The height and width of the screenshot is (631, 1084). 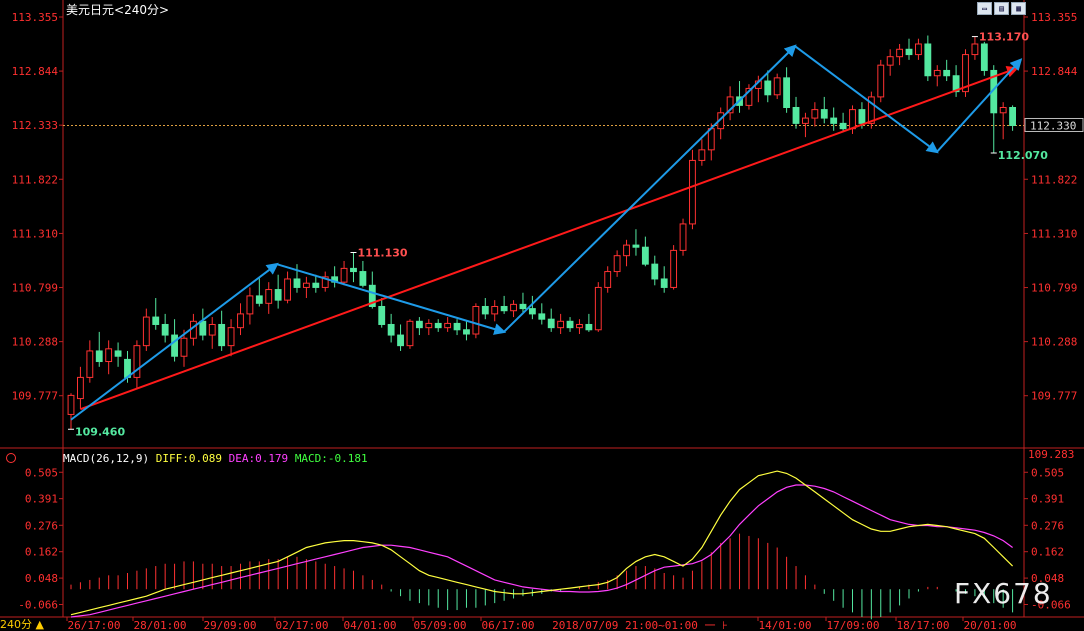 I want to click on price-tick-label-left: 111.310, so click(x=35, y=233).